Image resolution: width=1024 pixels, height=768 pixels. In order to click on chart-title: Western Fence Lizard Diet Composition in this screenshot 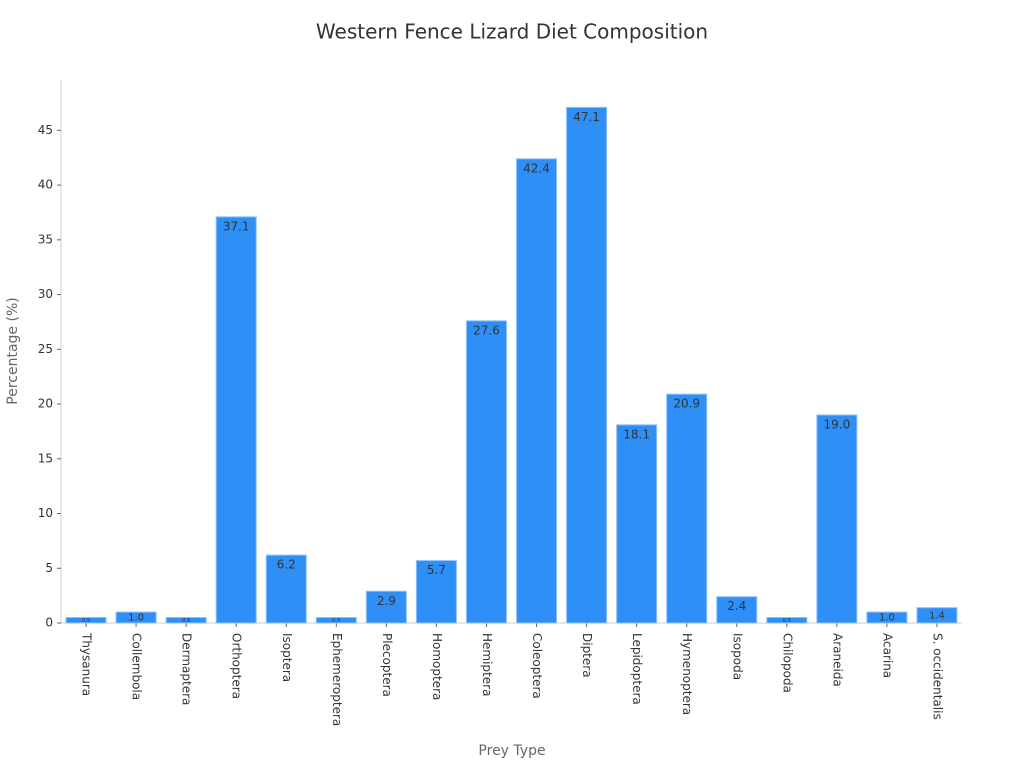, I will do `click(512, 32)`.